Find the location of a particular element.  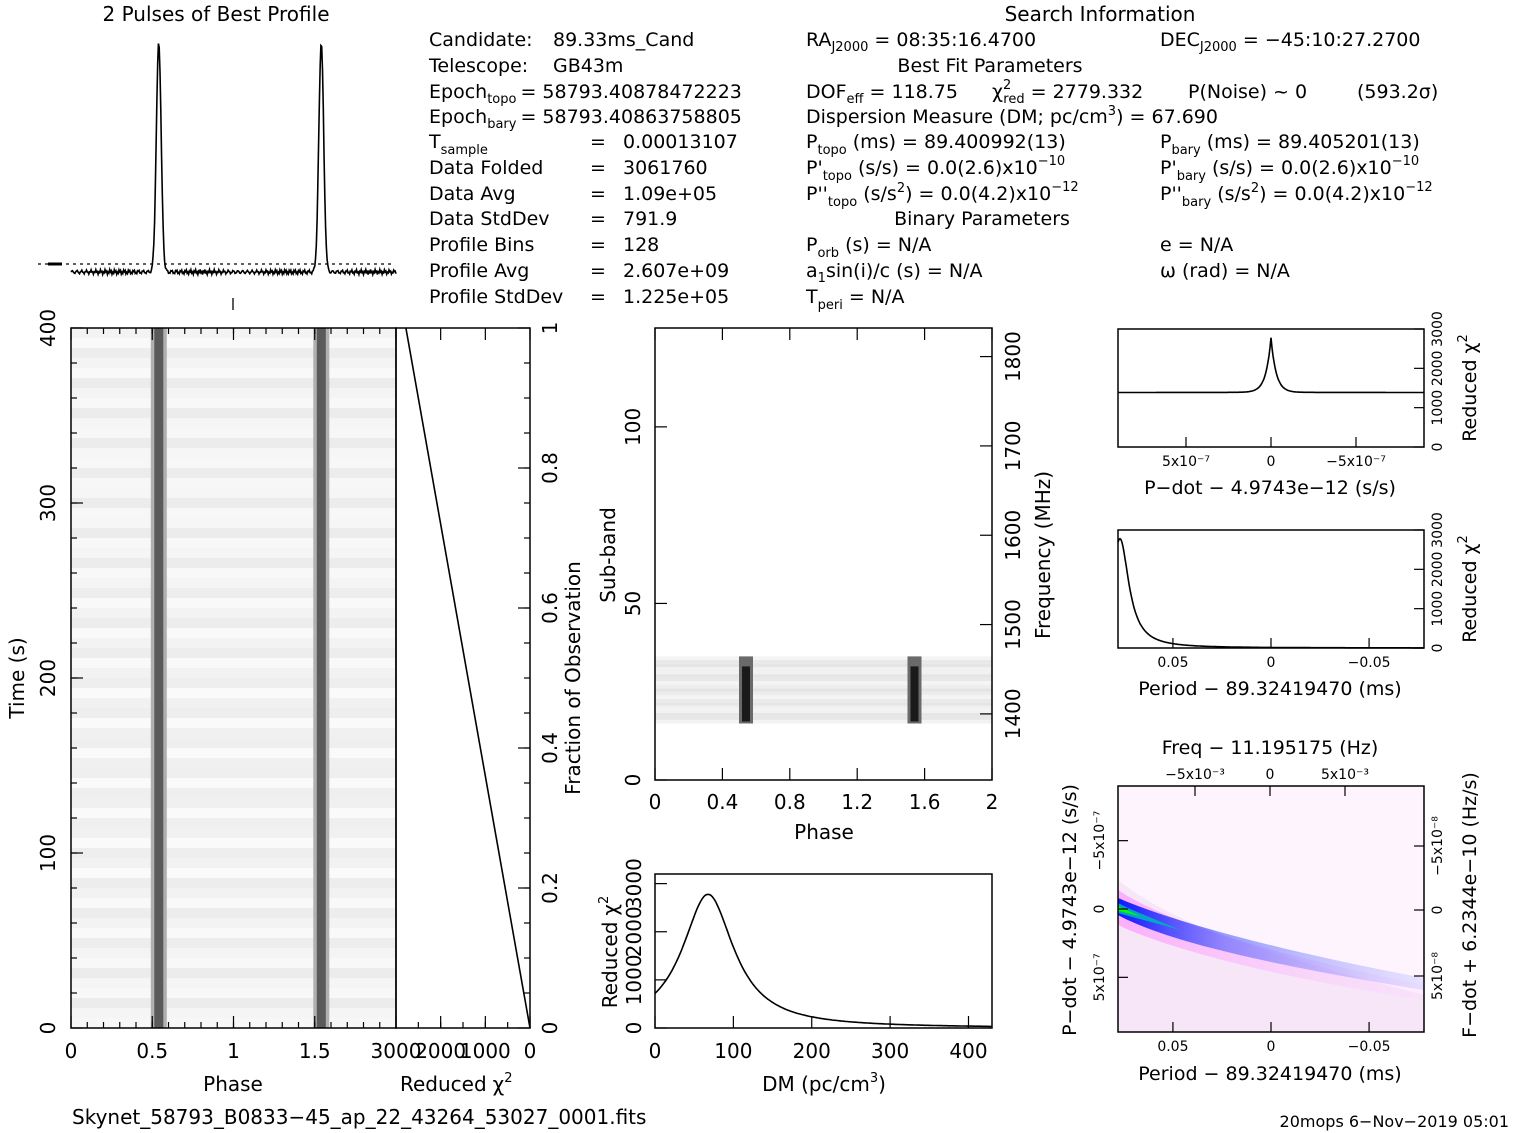

info-data-avg-eq: = is located at coordinates (598, 194).